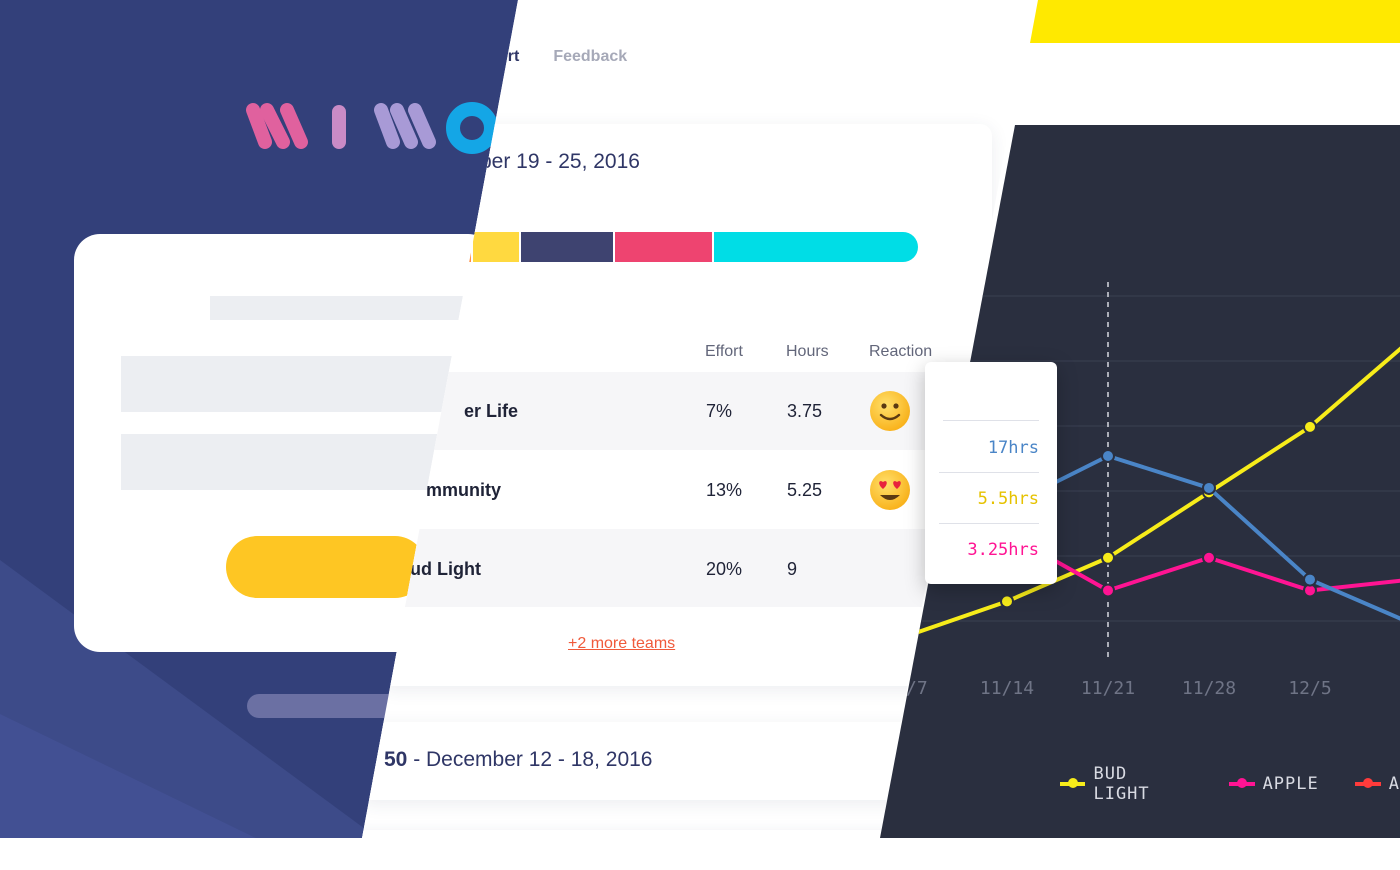  I want to click on table-row, so click(686, 568).